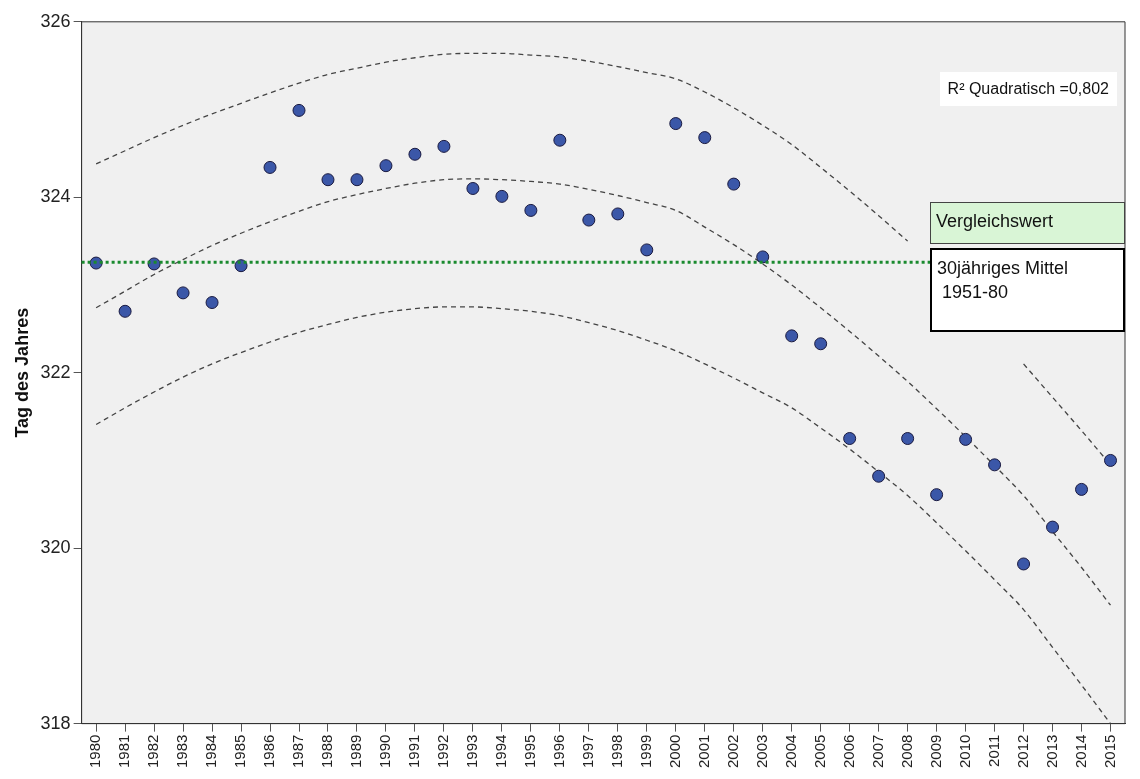  What do you see at coordinates (819, 751) in the screenshot?
I see `x-tick-label: 2005` at bounding box center [819, 751].